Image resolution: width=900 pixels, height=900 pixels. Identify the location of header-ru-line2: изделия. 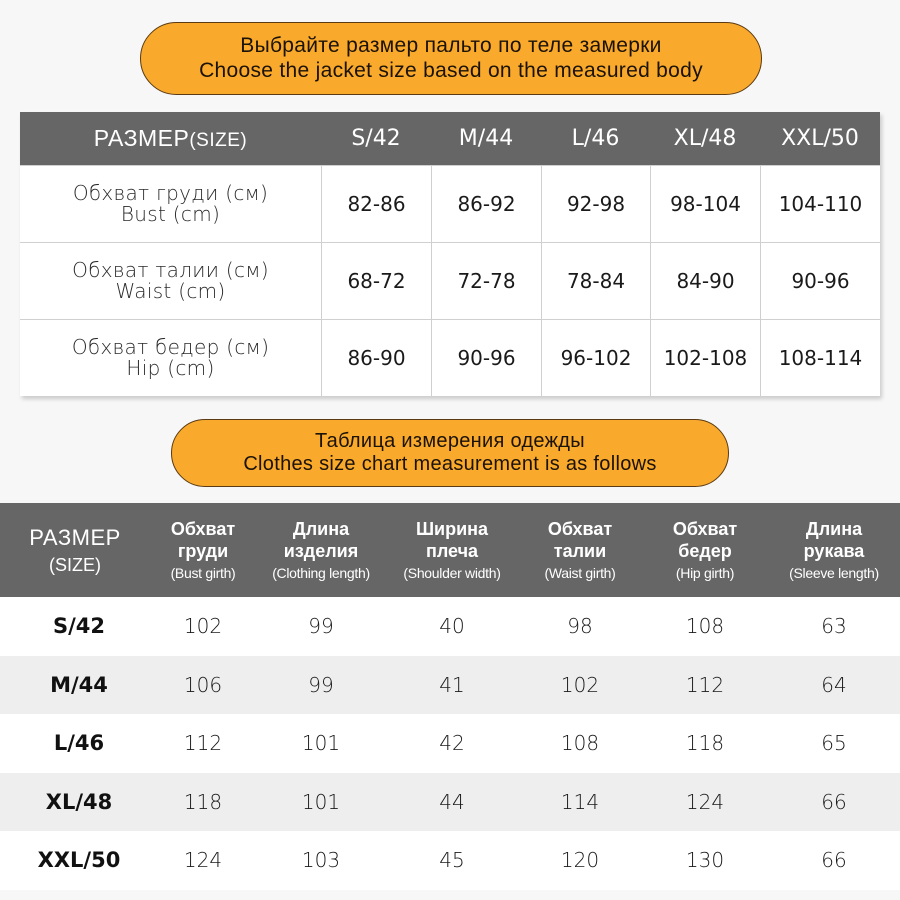
(321, 550).